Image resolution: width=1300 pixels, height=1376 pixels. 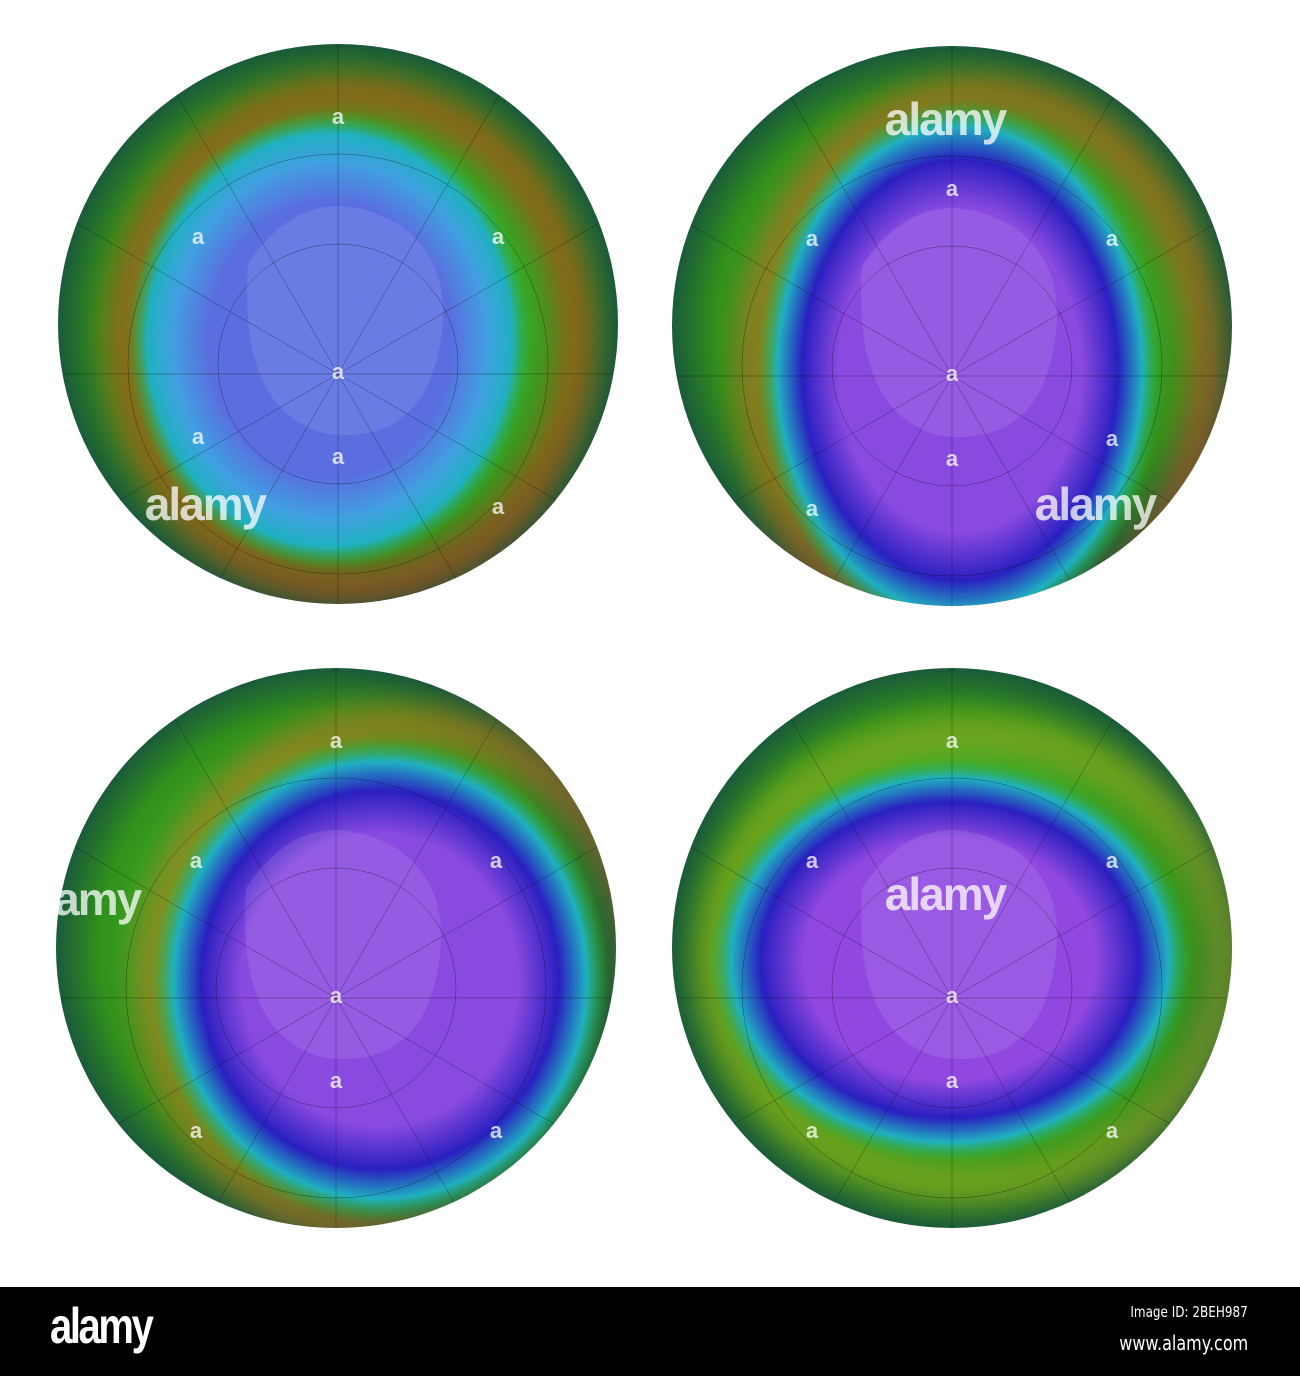 I want to click on image-id: Image ID: 2BEH987, so click(x=1189, y=1312).